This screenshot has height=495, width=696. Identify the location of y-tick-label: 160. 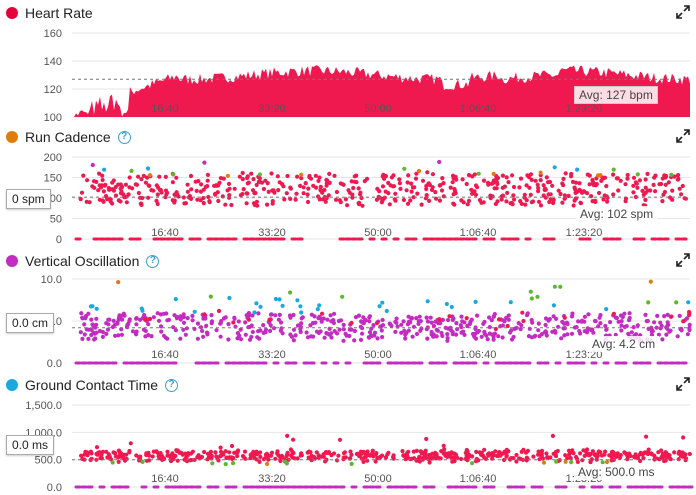
(53, 34).